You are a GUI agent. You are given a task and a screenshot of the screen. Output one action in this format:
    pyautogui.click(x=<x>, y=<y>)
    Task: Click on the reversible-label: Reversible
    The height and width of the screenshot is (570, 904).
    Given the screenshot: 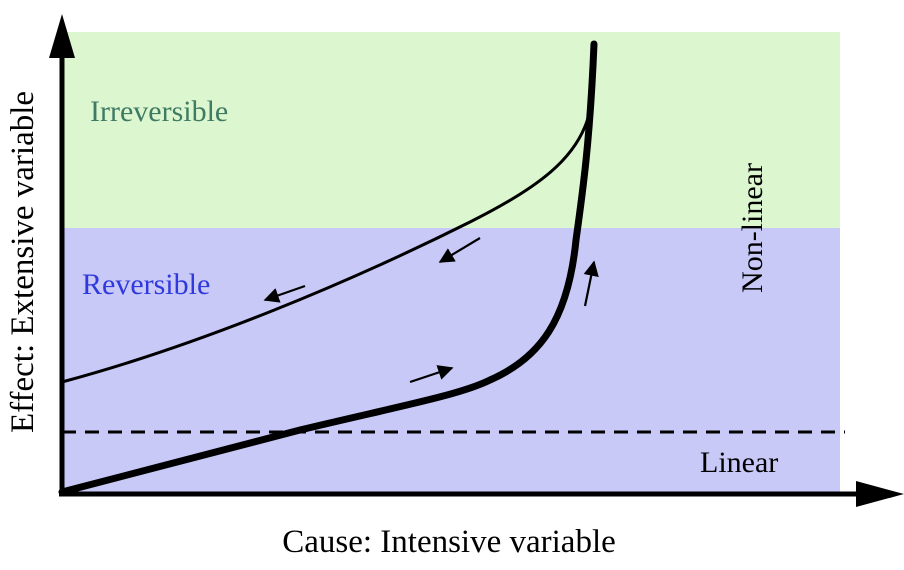 What is the action you would take?
    pyautogui.click(x=146, y=284)
    